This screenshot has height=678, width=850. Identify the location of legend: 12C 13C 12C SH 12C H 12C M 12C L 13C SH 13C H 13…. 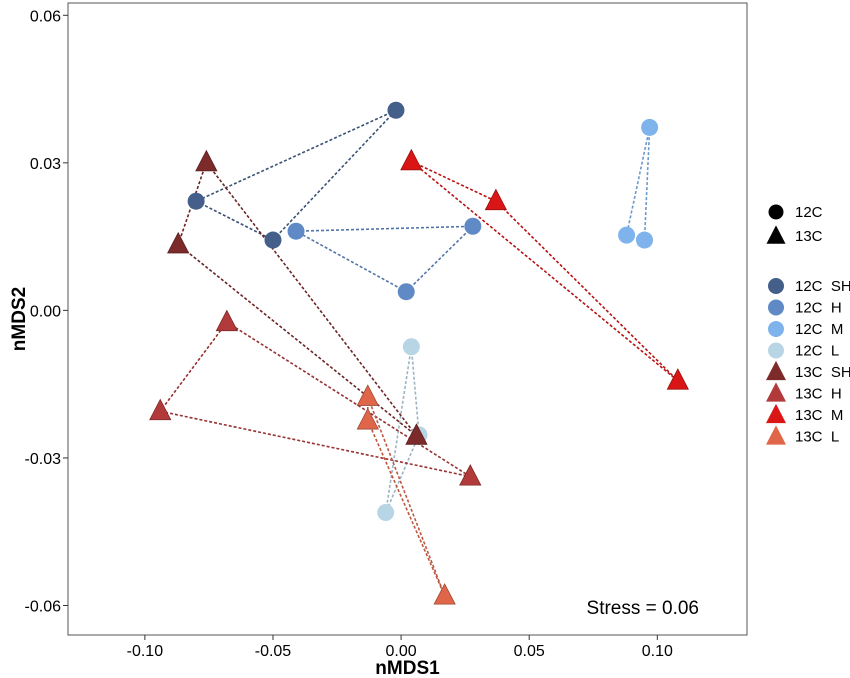
(808, 325).